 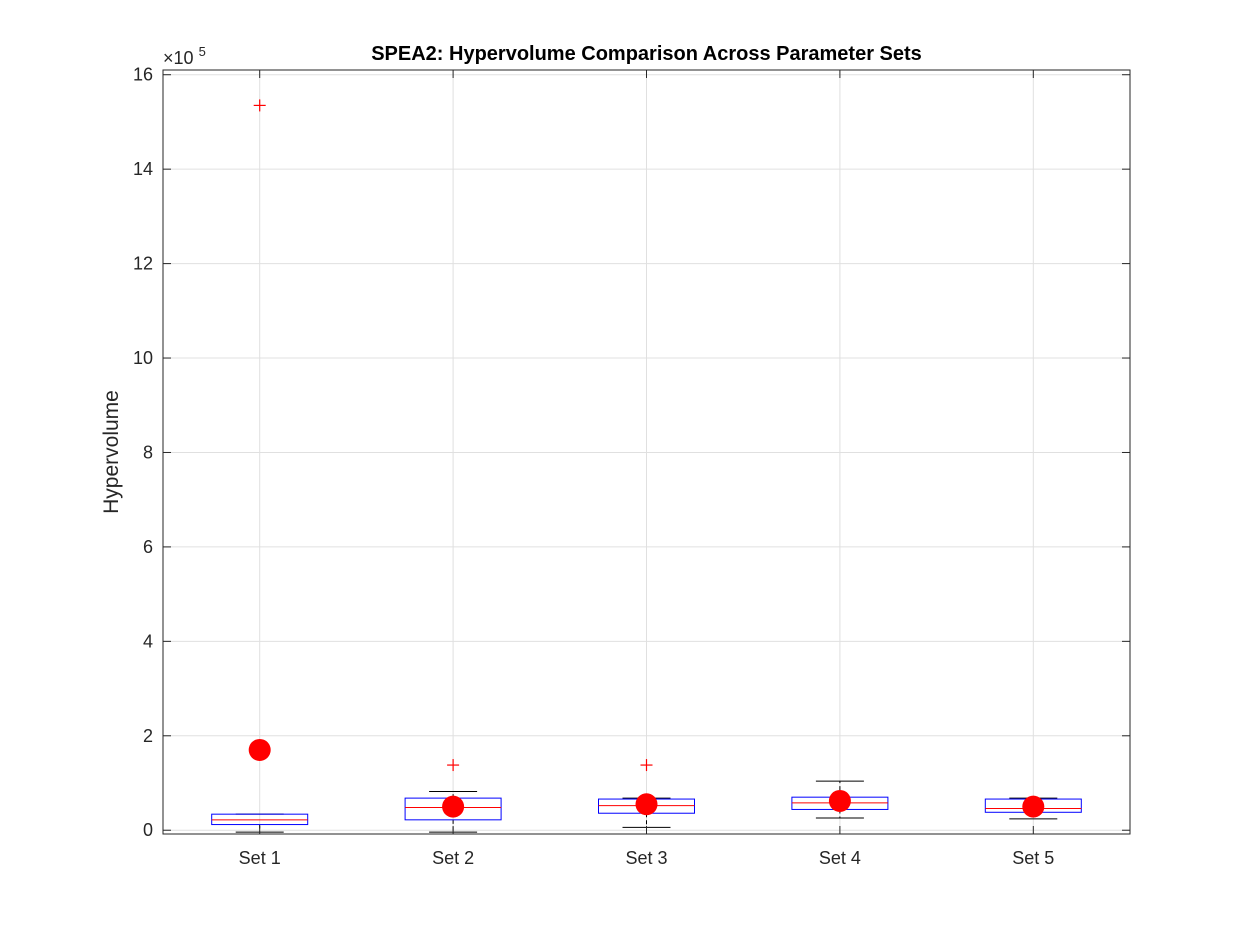 What do you see at coordinates (148, 547) in the screenshot?
I see `y-tick-label: 6` at bounding box center [148, 547].